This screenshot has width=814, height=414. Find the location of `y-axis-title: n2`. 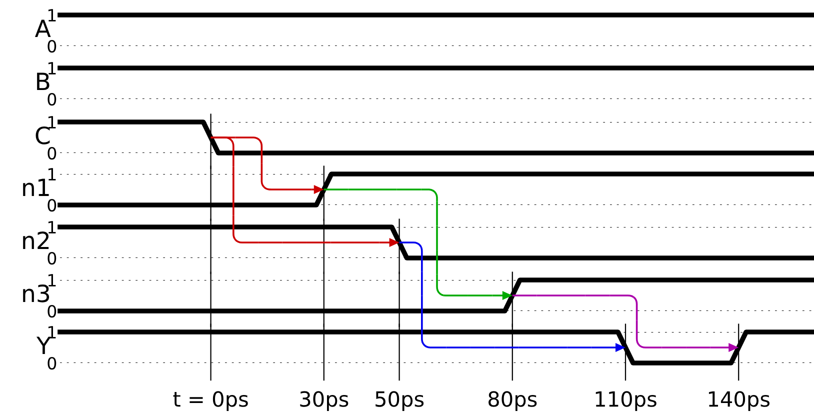

y-axis-title: n2 is located at coordinates (36, 240).